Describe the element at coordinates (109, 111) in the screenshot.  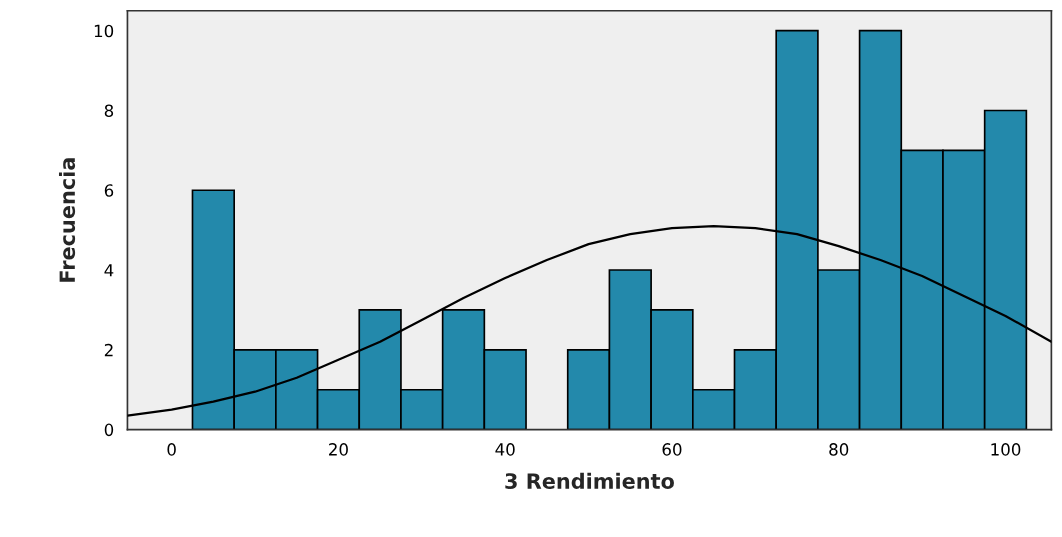
I see `y-tick-label: 8` at that location.